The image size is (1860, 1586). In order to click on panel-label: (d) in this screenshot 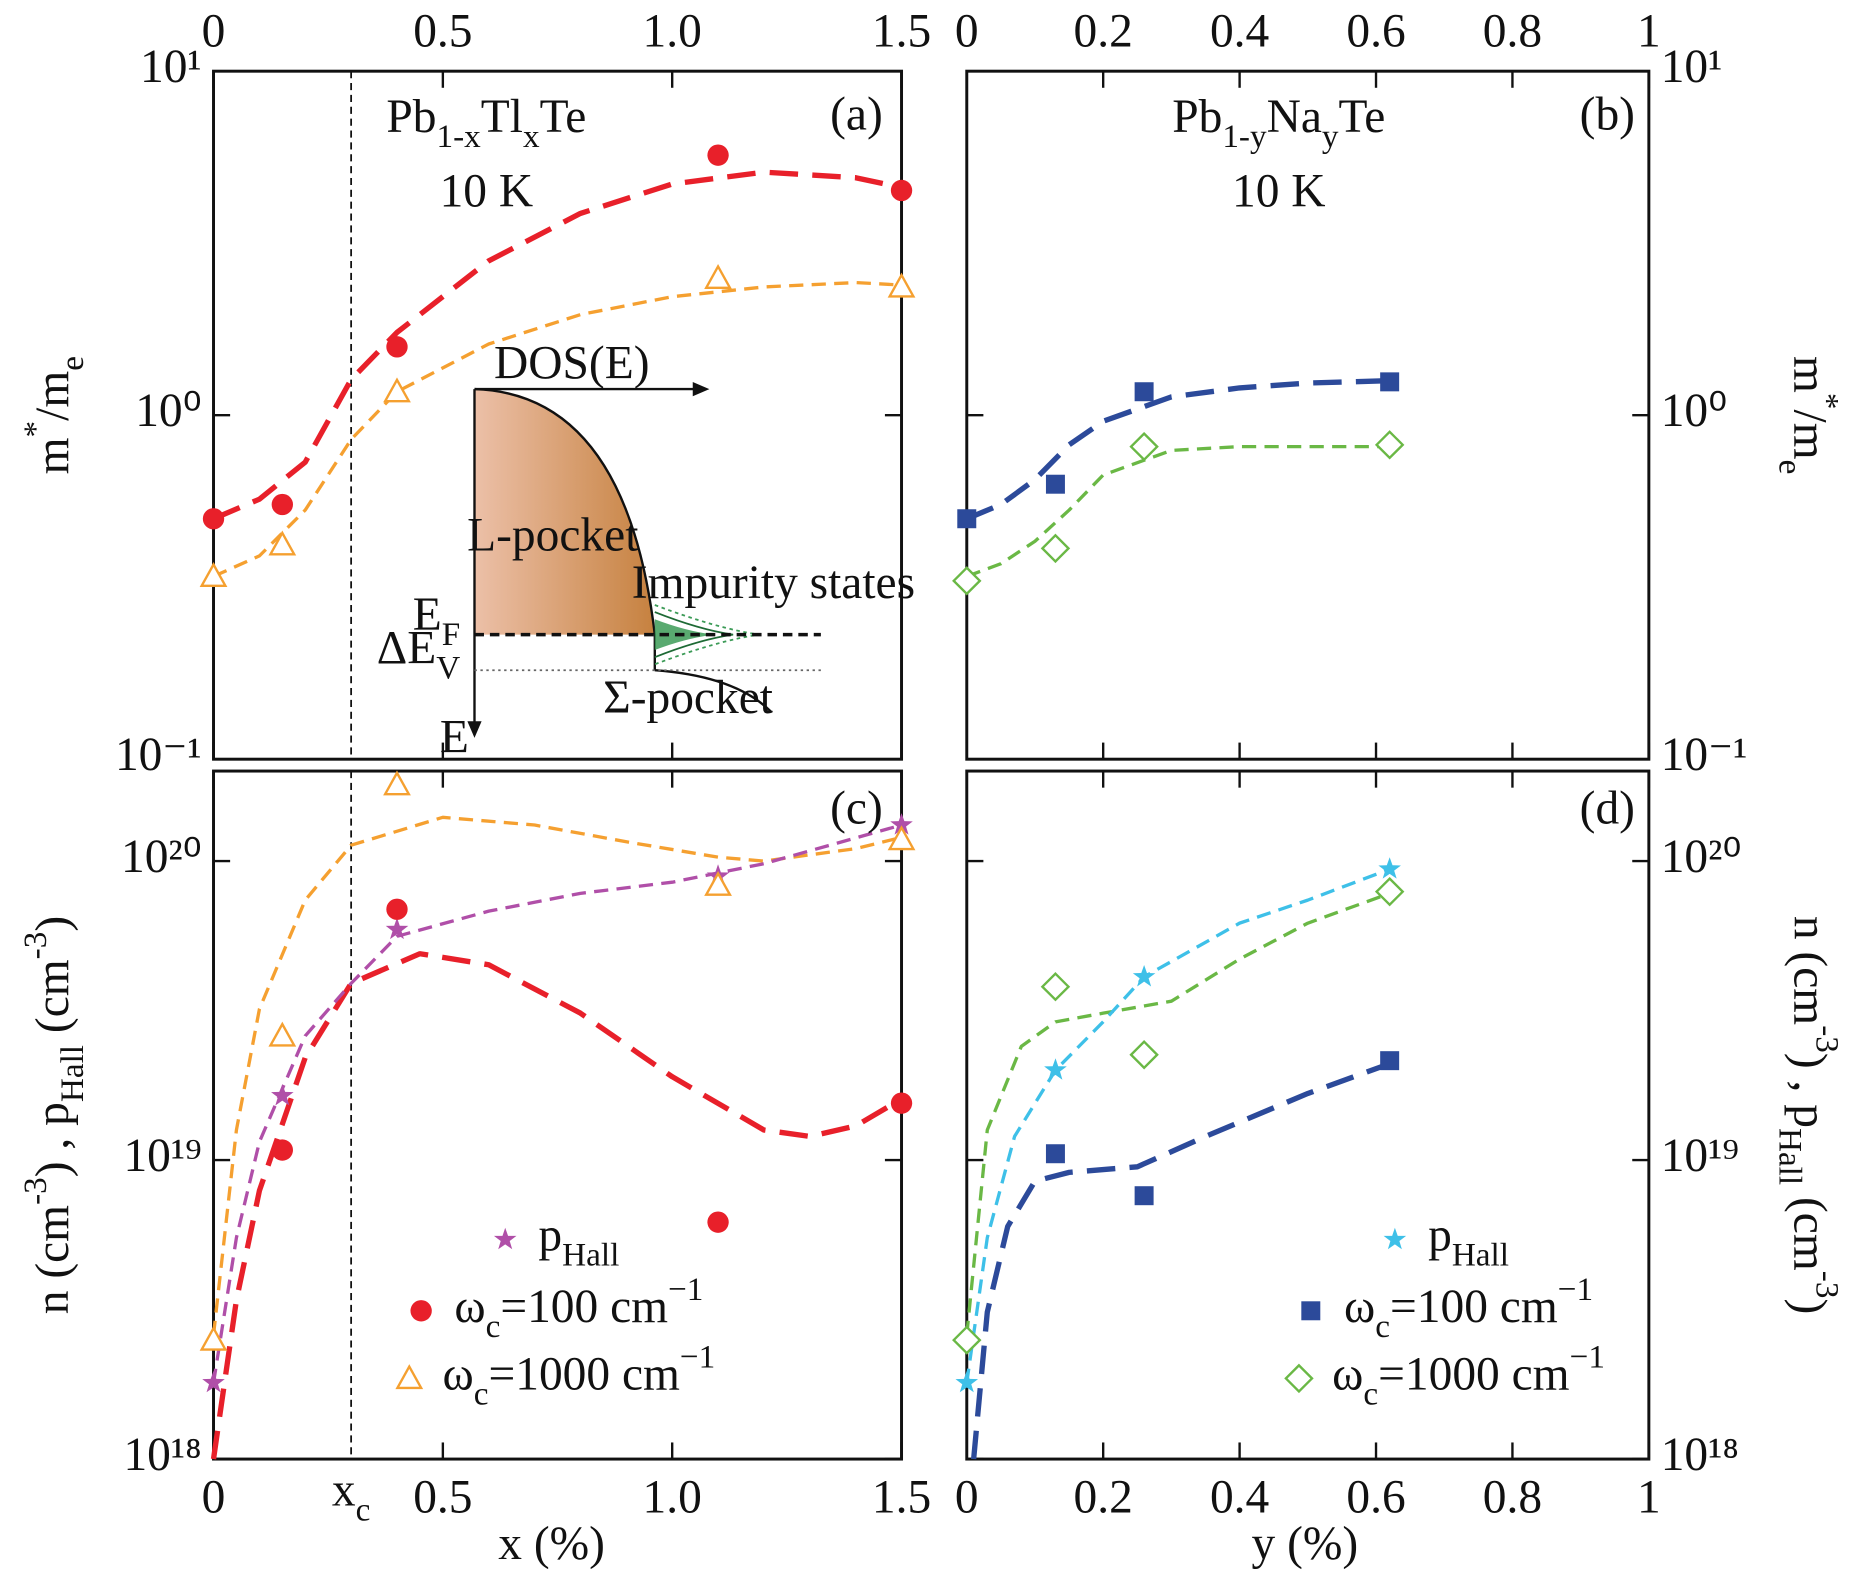, I will do `click(1607, 808)`.